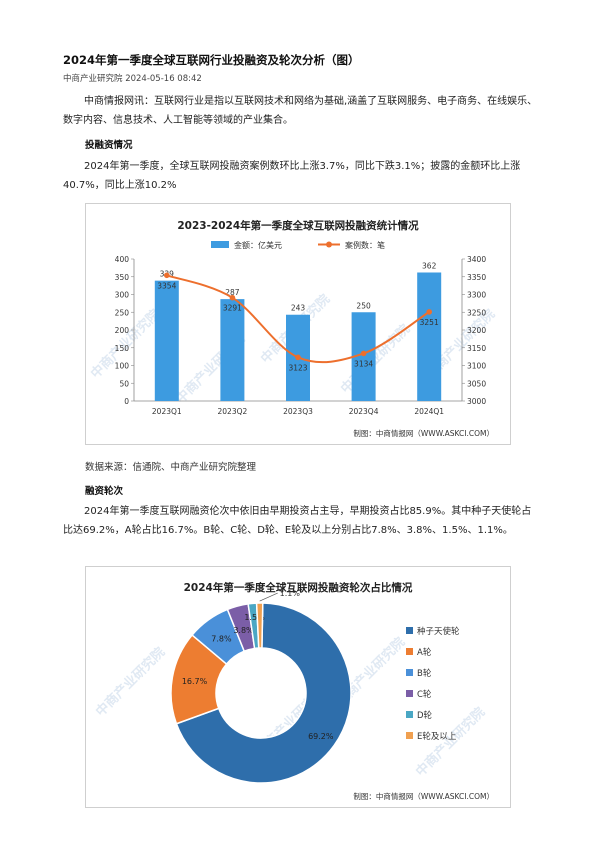 This screenshot has width=595, height=842. I want to click on legend-bar-swatch, so click(220, 244).